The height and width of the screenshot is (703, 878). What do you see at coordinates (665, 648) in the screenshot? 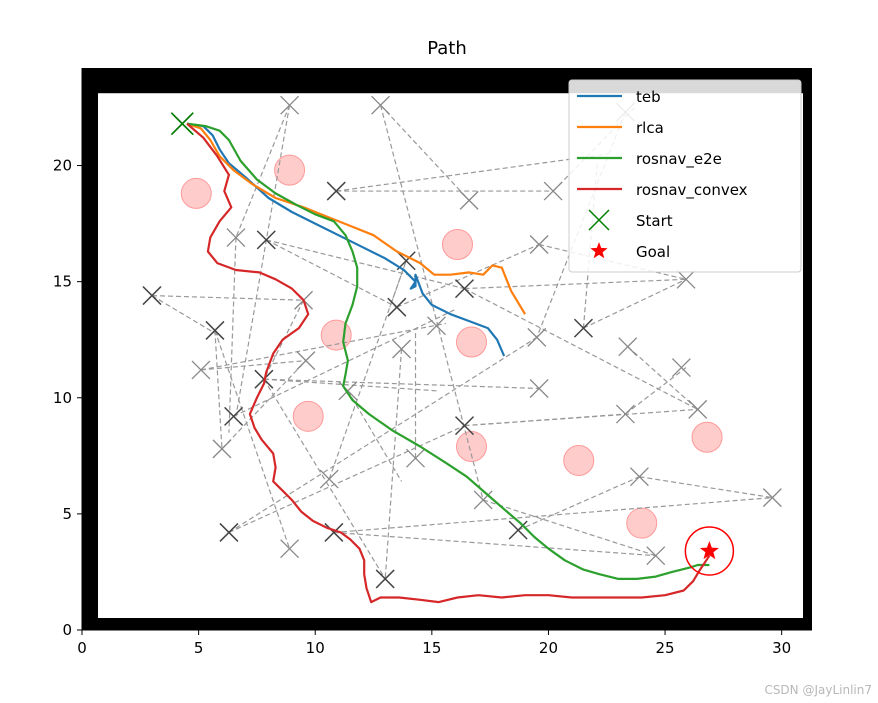
I see `x-tick-label: 25` at bounding box center [665, 648].